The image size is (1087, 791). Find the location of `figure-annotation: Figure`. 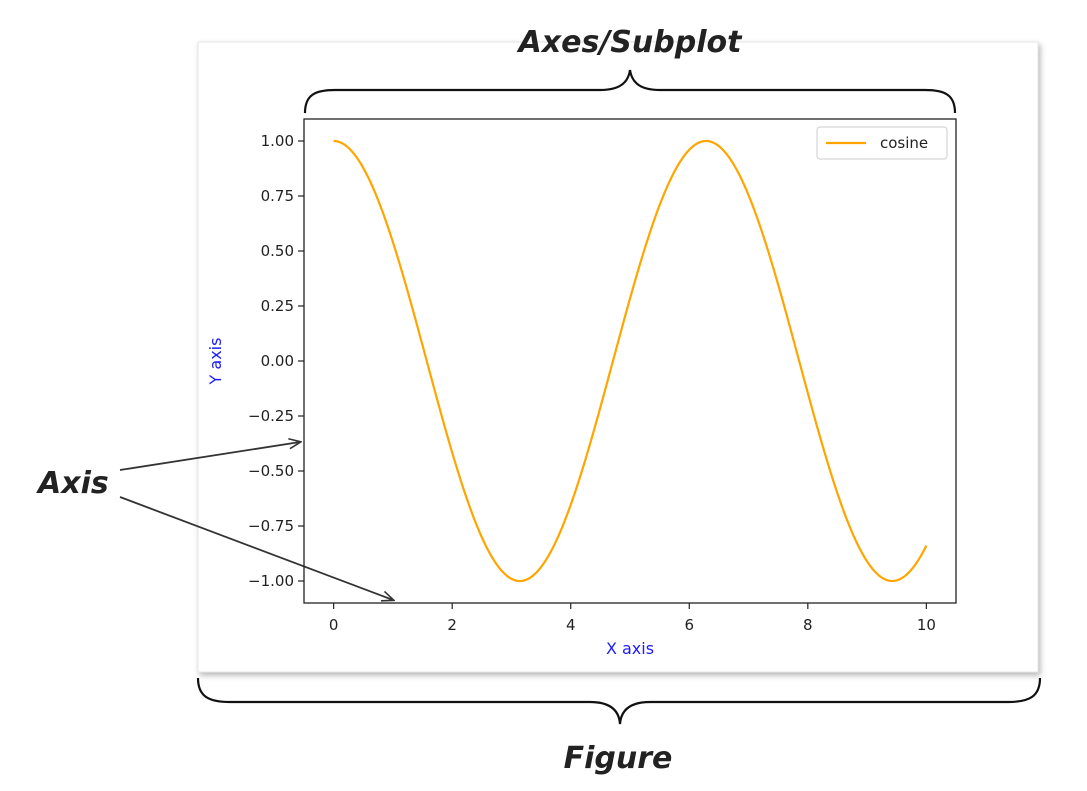

figure-annotation: Figure is located at coordinates (618, 758).